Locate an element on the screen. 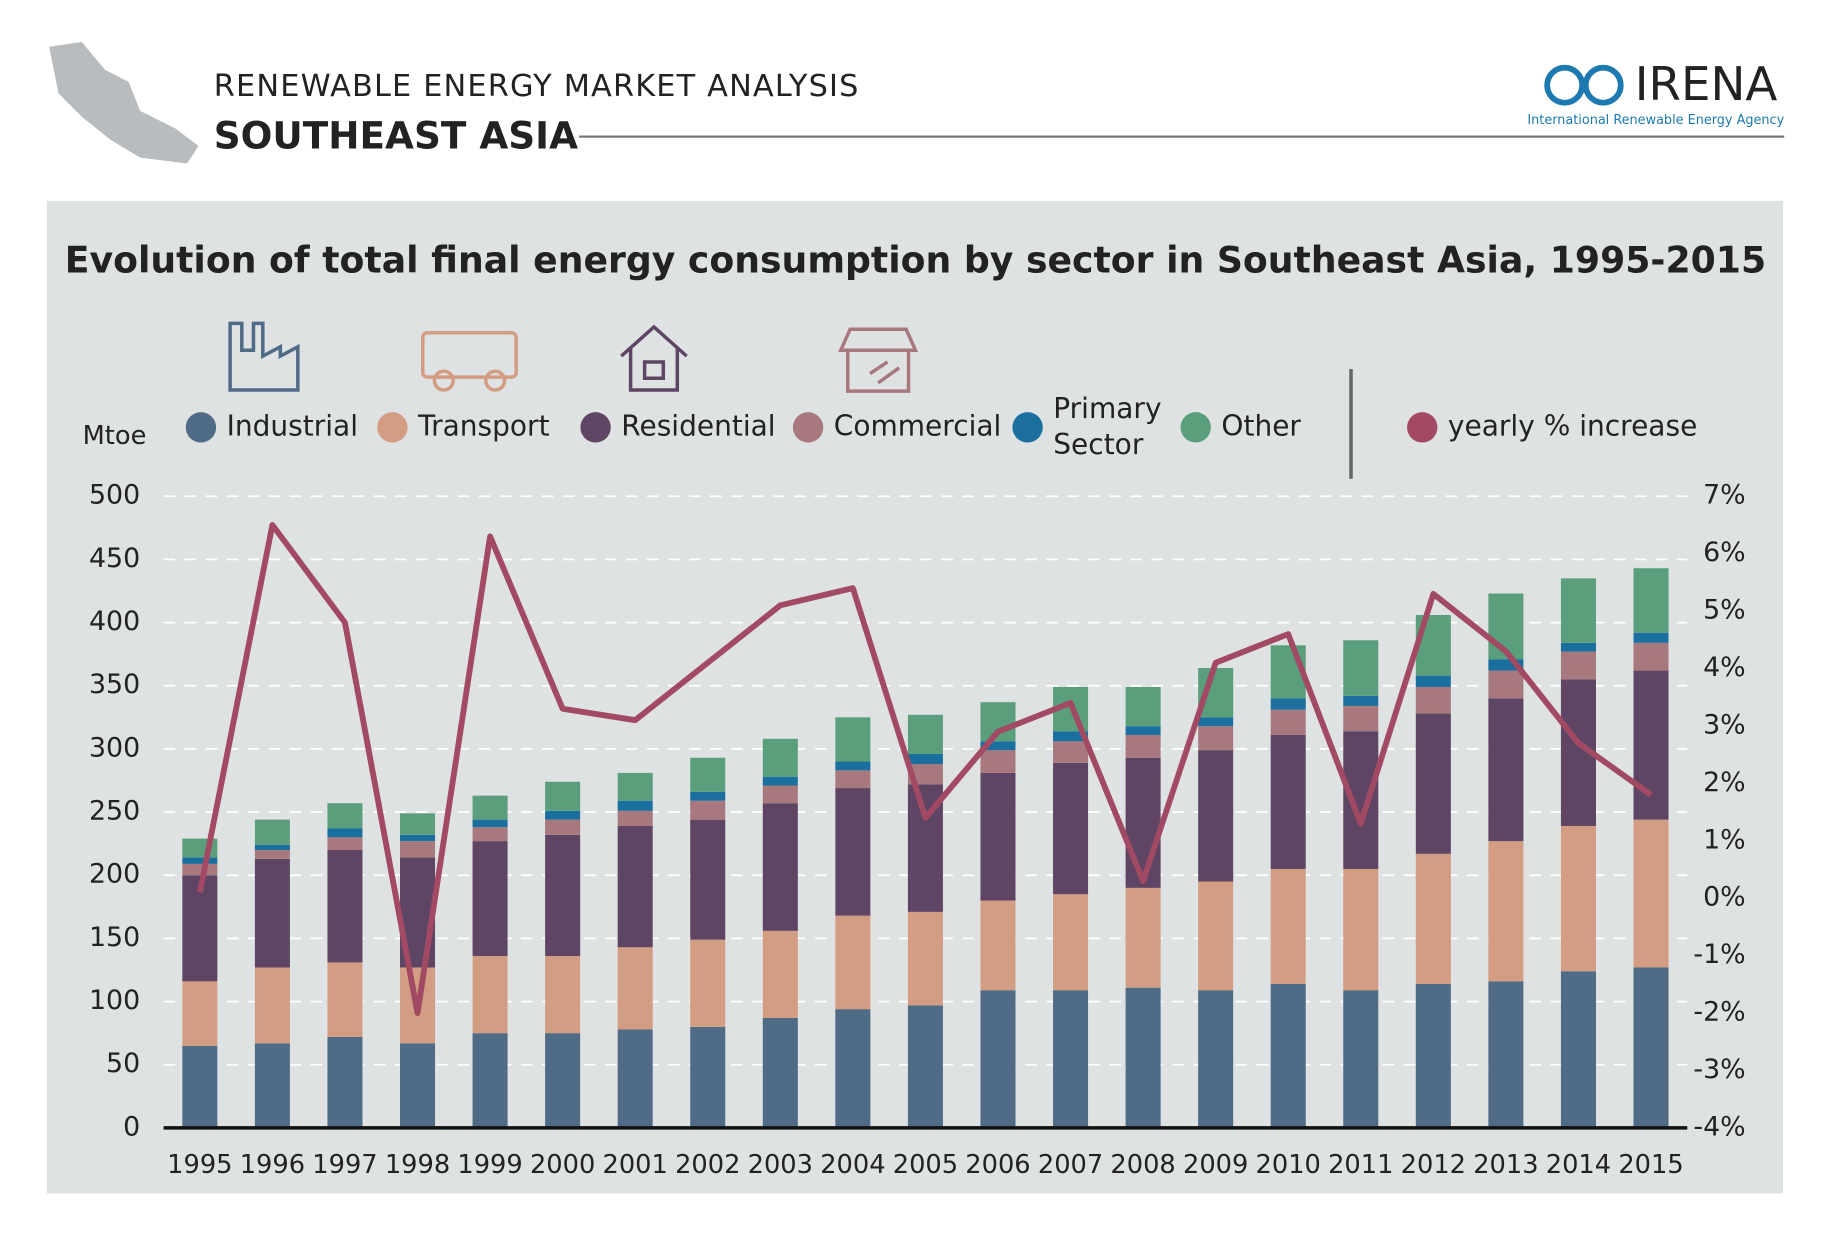  x-tick-label: 2009 is located at coordinates (1215, 1165).